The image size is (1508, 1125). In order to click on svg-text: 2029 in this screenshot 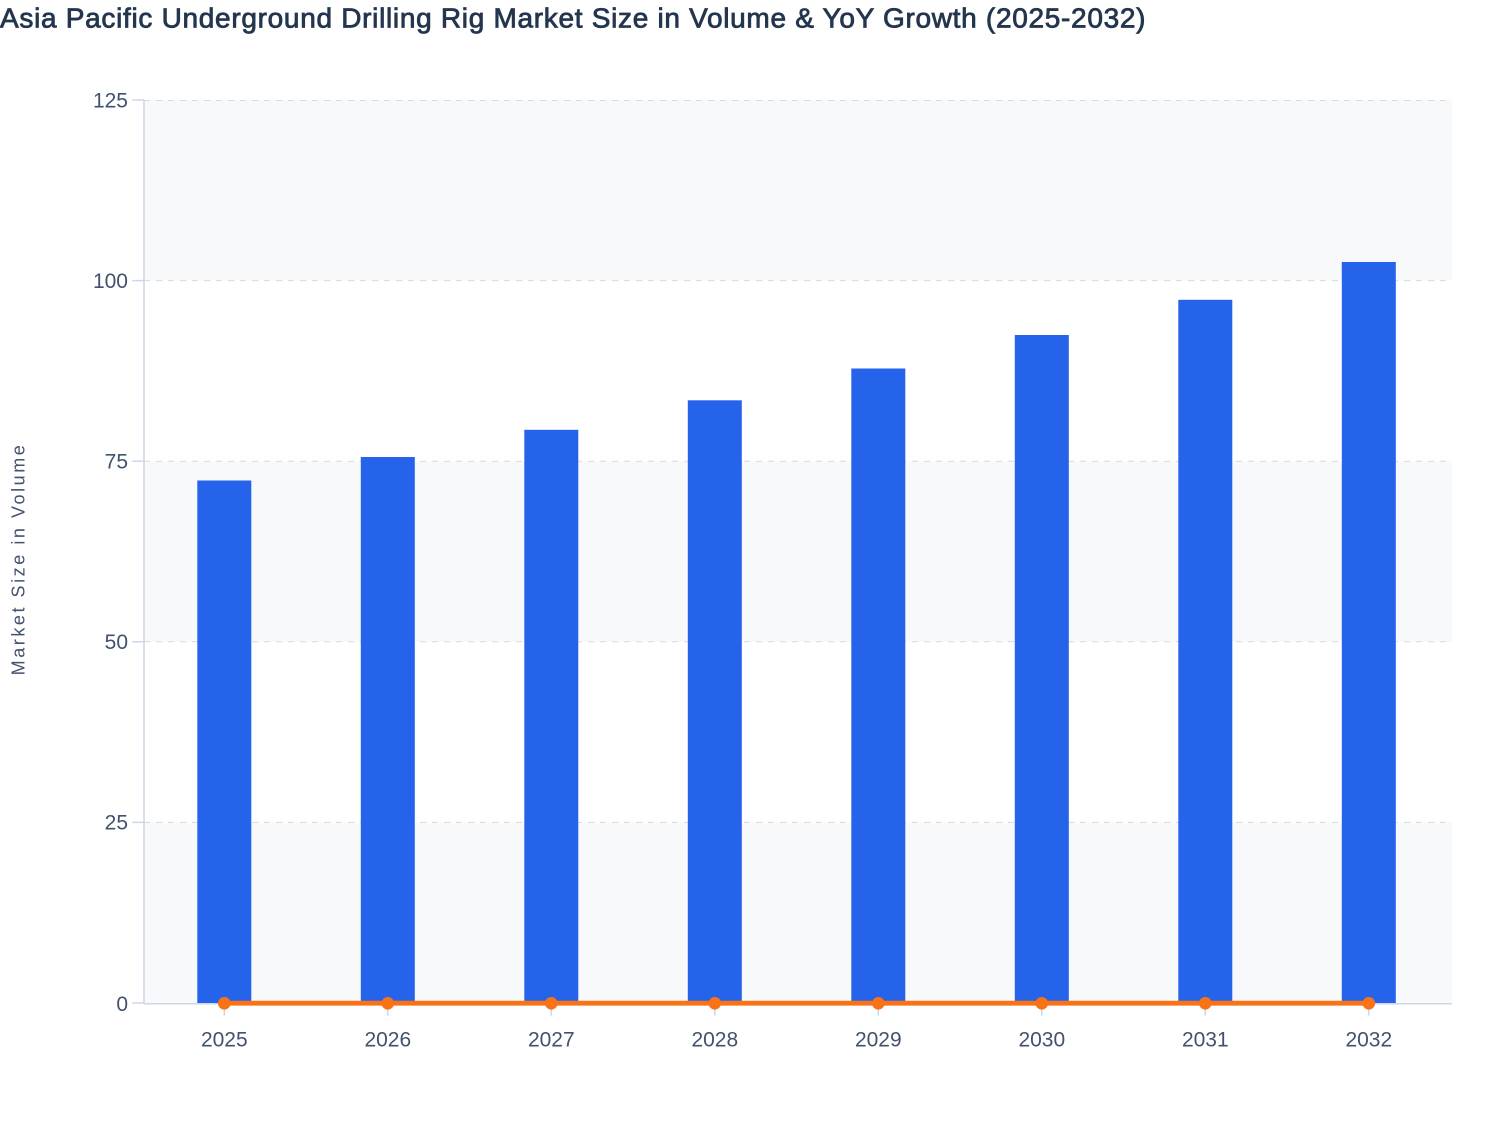, I will do `click(878, 1039)`.